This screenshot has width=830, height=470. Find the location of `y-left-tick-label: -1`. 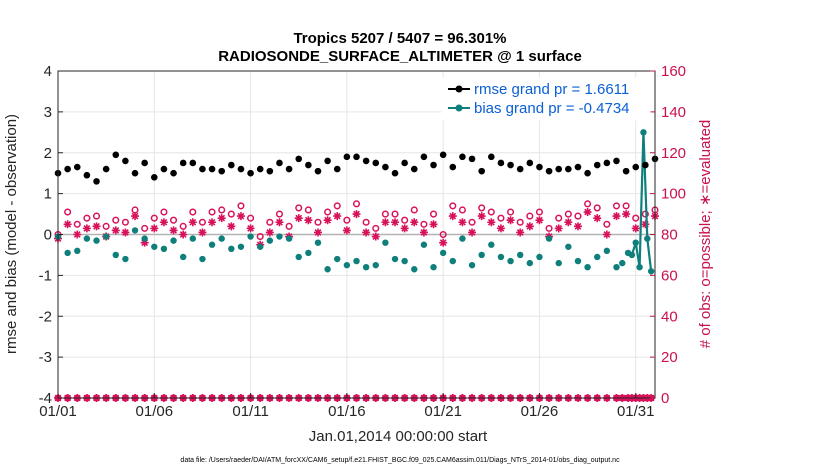

y-left-tick-label: -1 is located at coordinates (45, 275).